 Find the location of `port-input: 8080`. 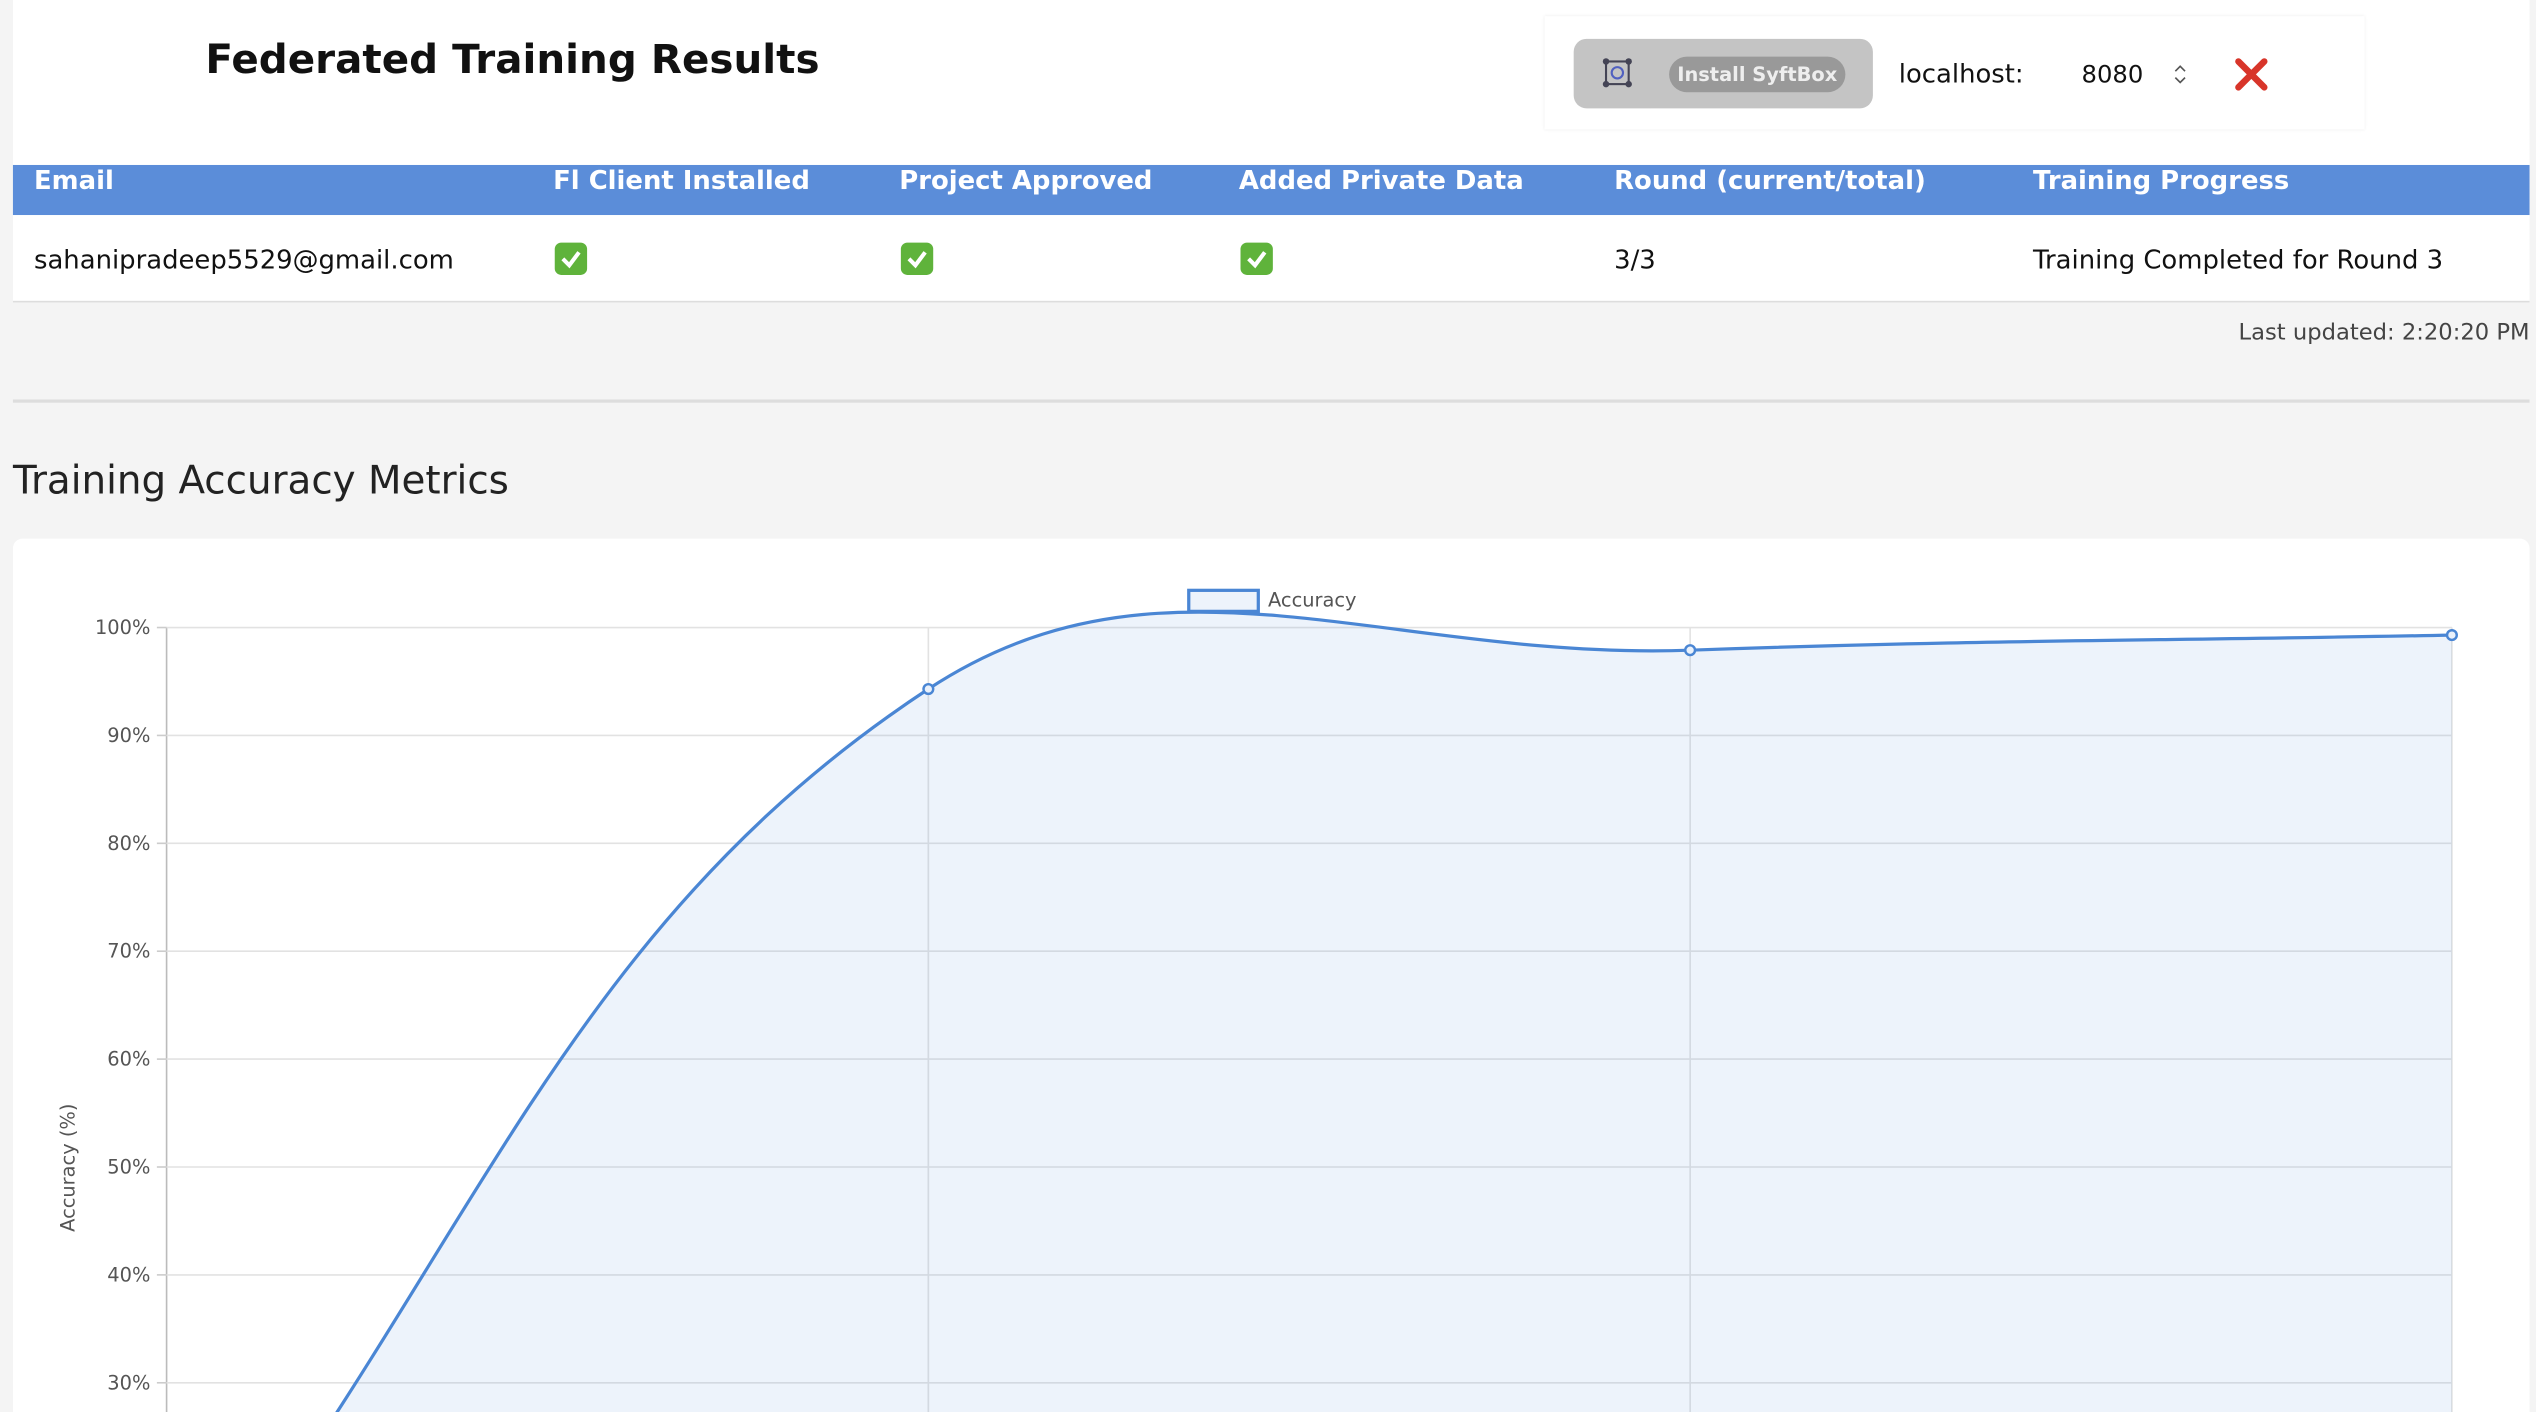

port-input: 8080 is located at coordinates (2112, 74).